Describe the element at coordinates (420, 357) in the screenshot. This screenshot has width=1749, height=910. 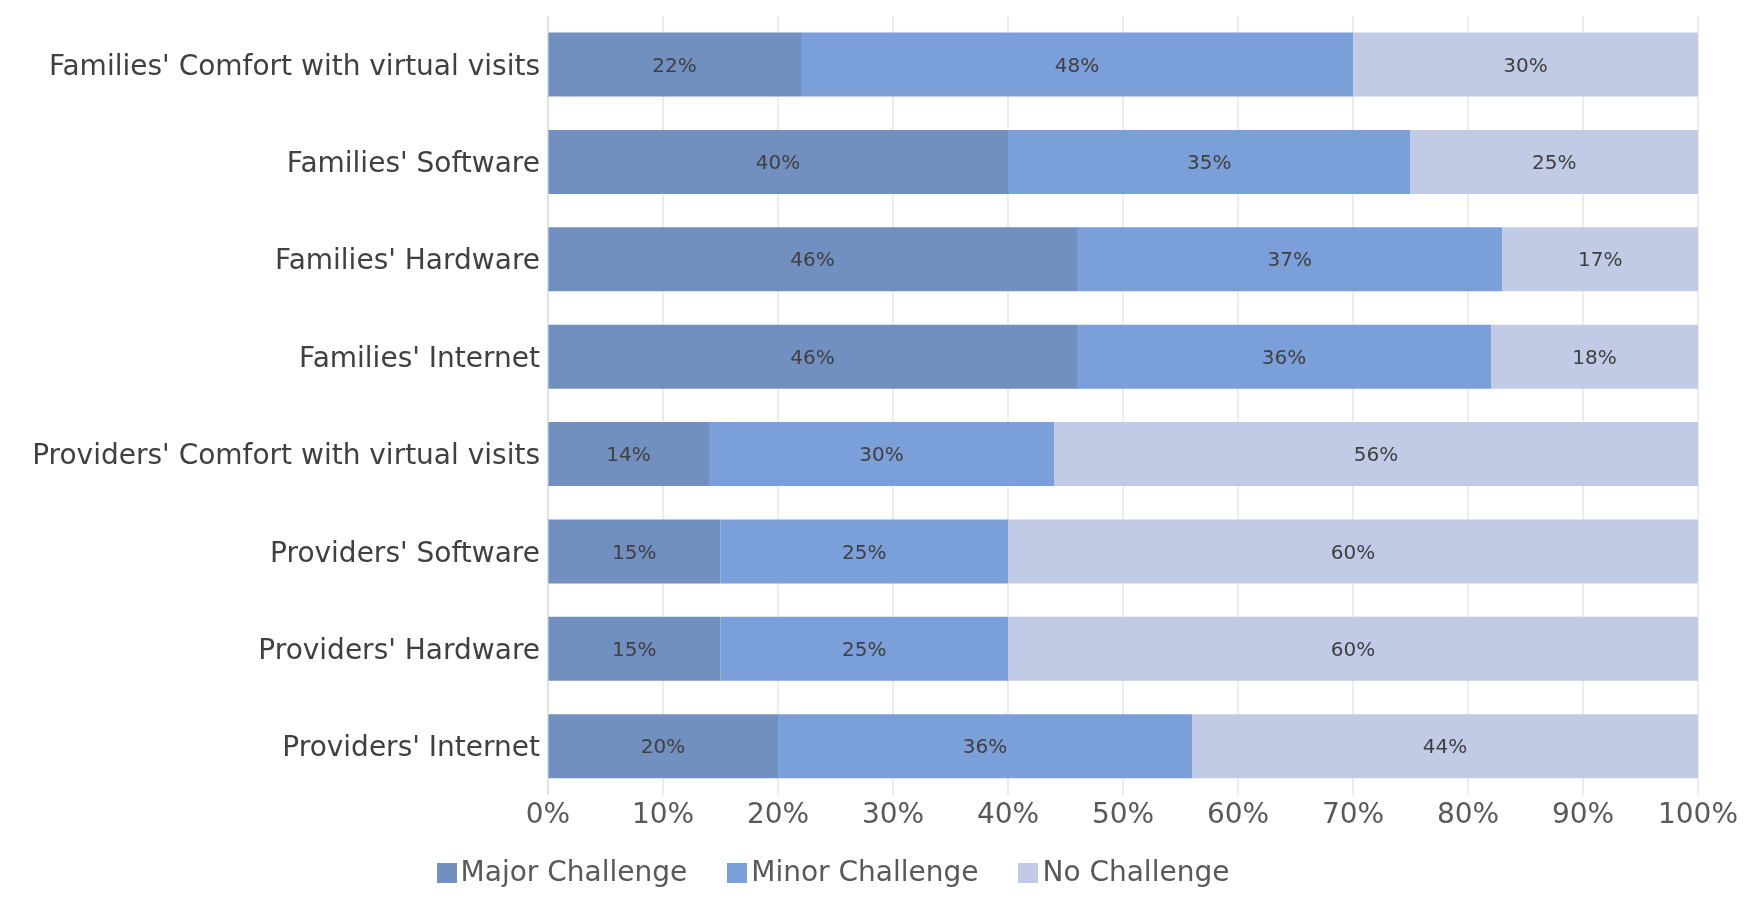
I see `y-tick-label: Families' Internet` at that location.